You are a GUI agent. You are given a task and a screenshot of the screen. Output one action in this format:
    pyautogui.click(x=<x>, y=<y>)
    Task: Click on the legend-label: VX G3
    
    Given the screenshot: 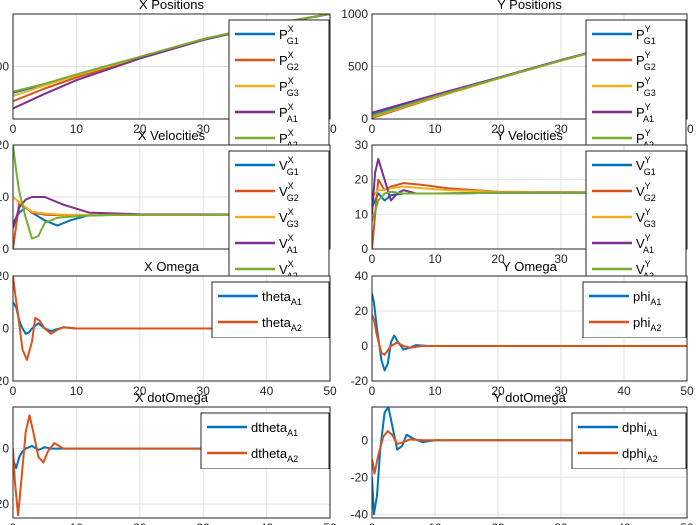 What is the action you would take?
    pyautogui.click(x=289, y=218)
    